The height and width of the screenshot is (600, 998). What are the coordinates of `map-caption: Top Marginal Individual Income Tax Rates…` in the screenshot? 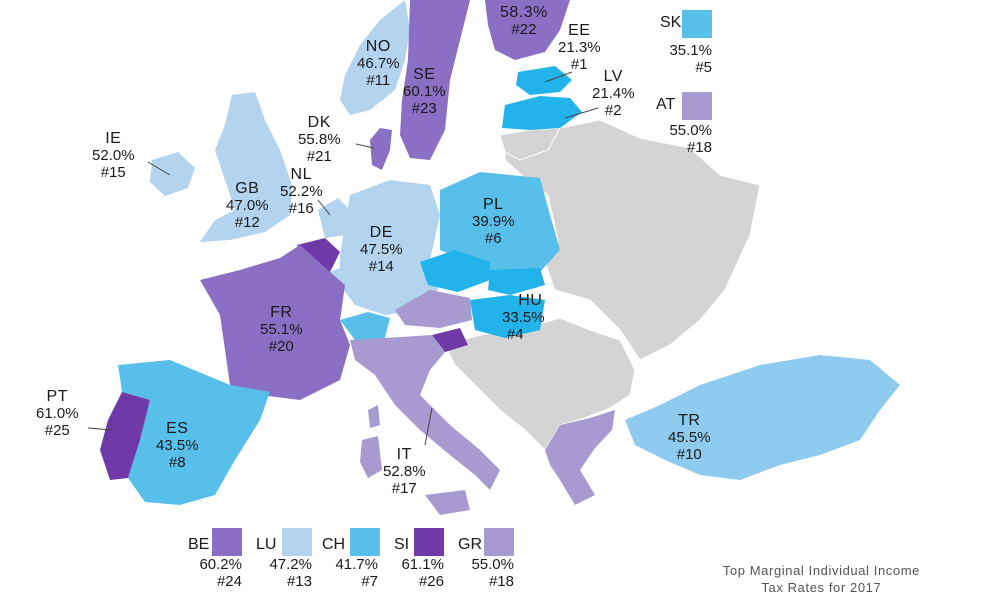 It's located at (821, 579).